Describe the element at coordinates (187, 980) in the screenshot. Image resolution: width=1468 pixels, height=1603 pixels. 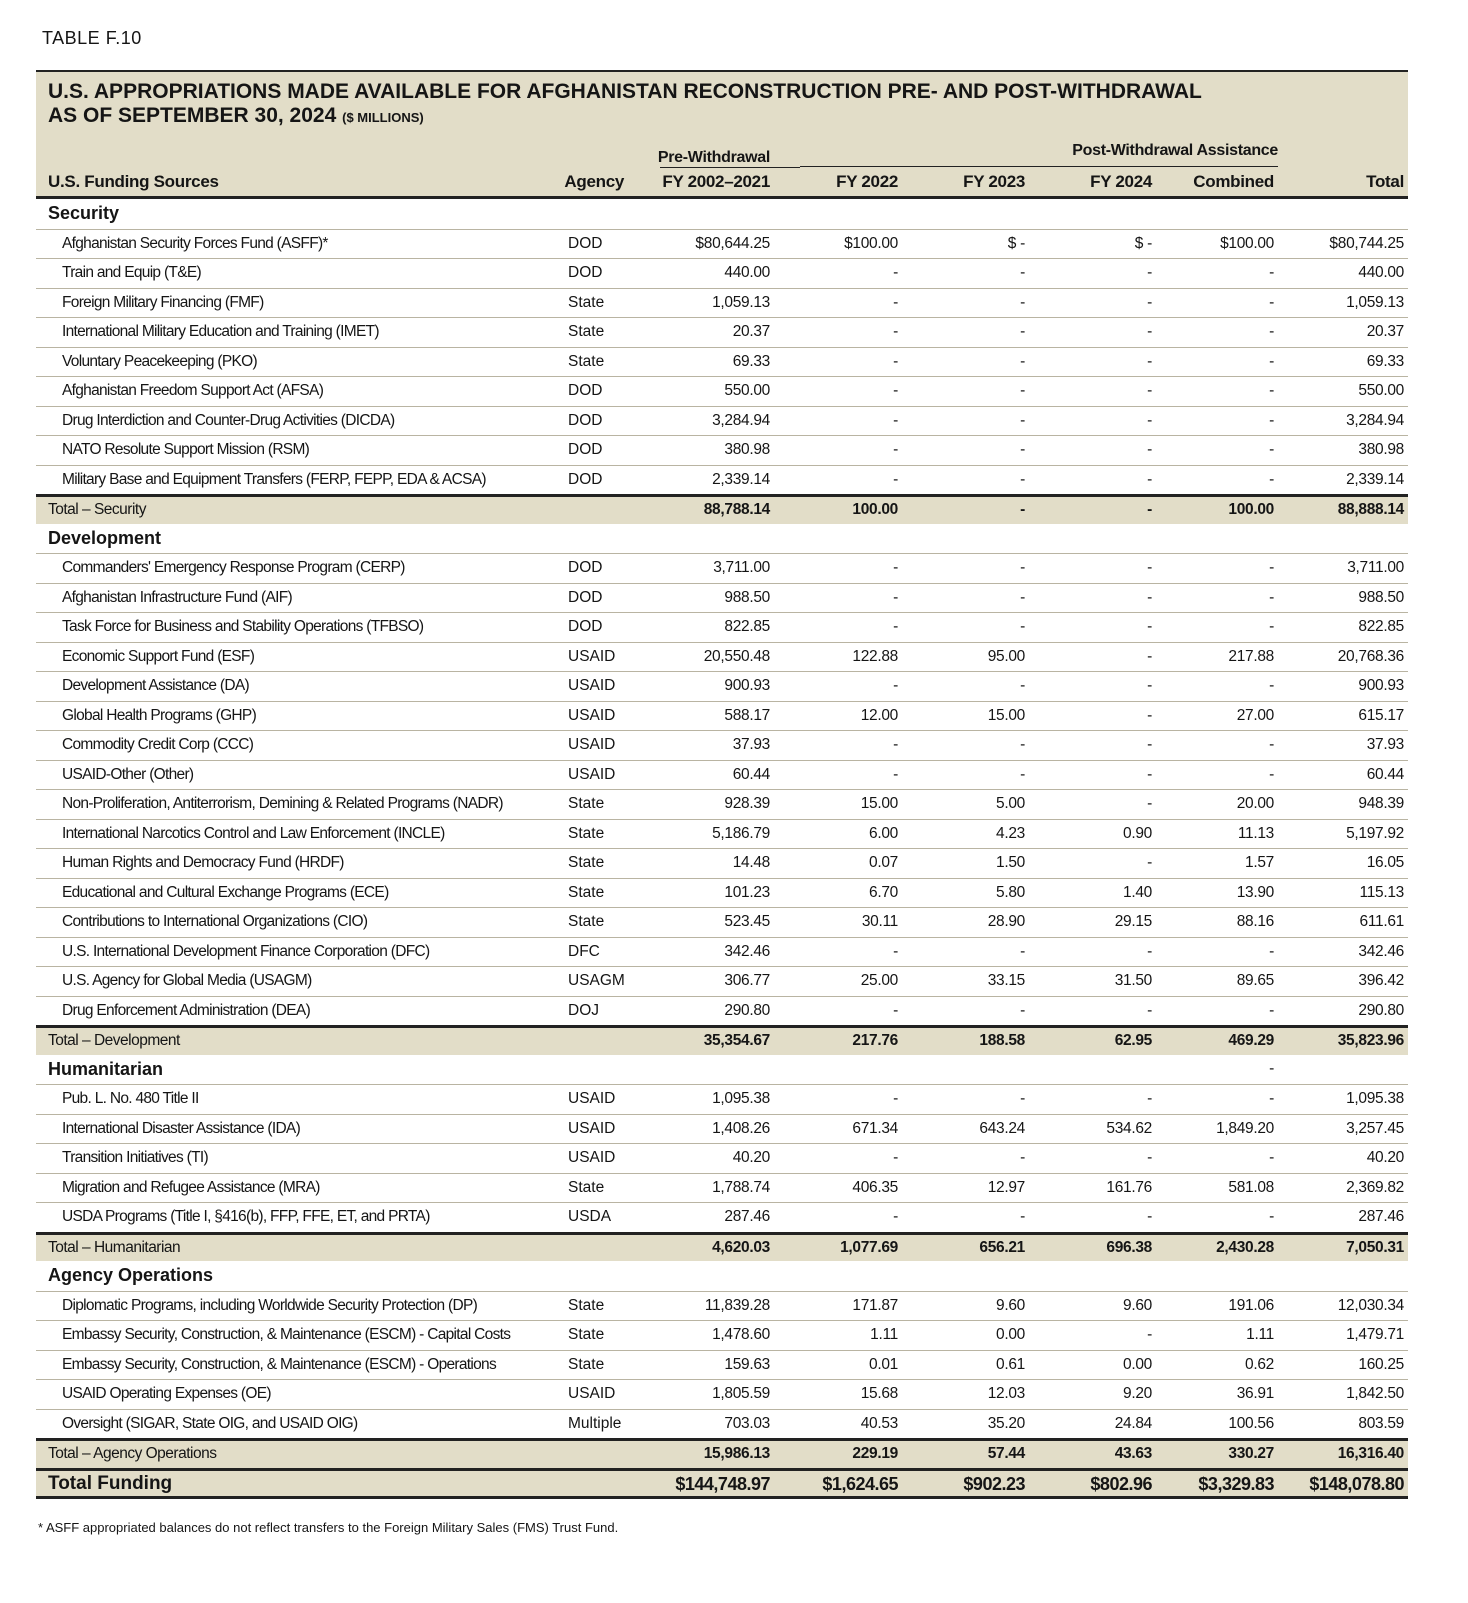
I see `source-name: U.S. Agency for Global Media (USAGM)` at that location.